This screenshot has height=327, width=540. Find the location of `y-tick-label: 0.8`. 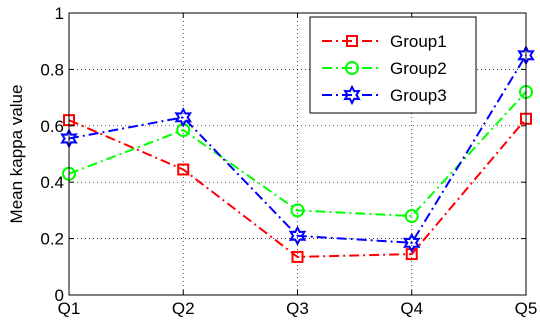

y-tick-label: 0.8 is located at coordinates (52, 69).